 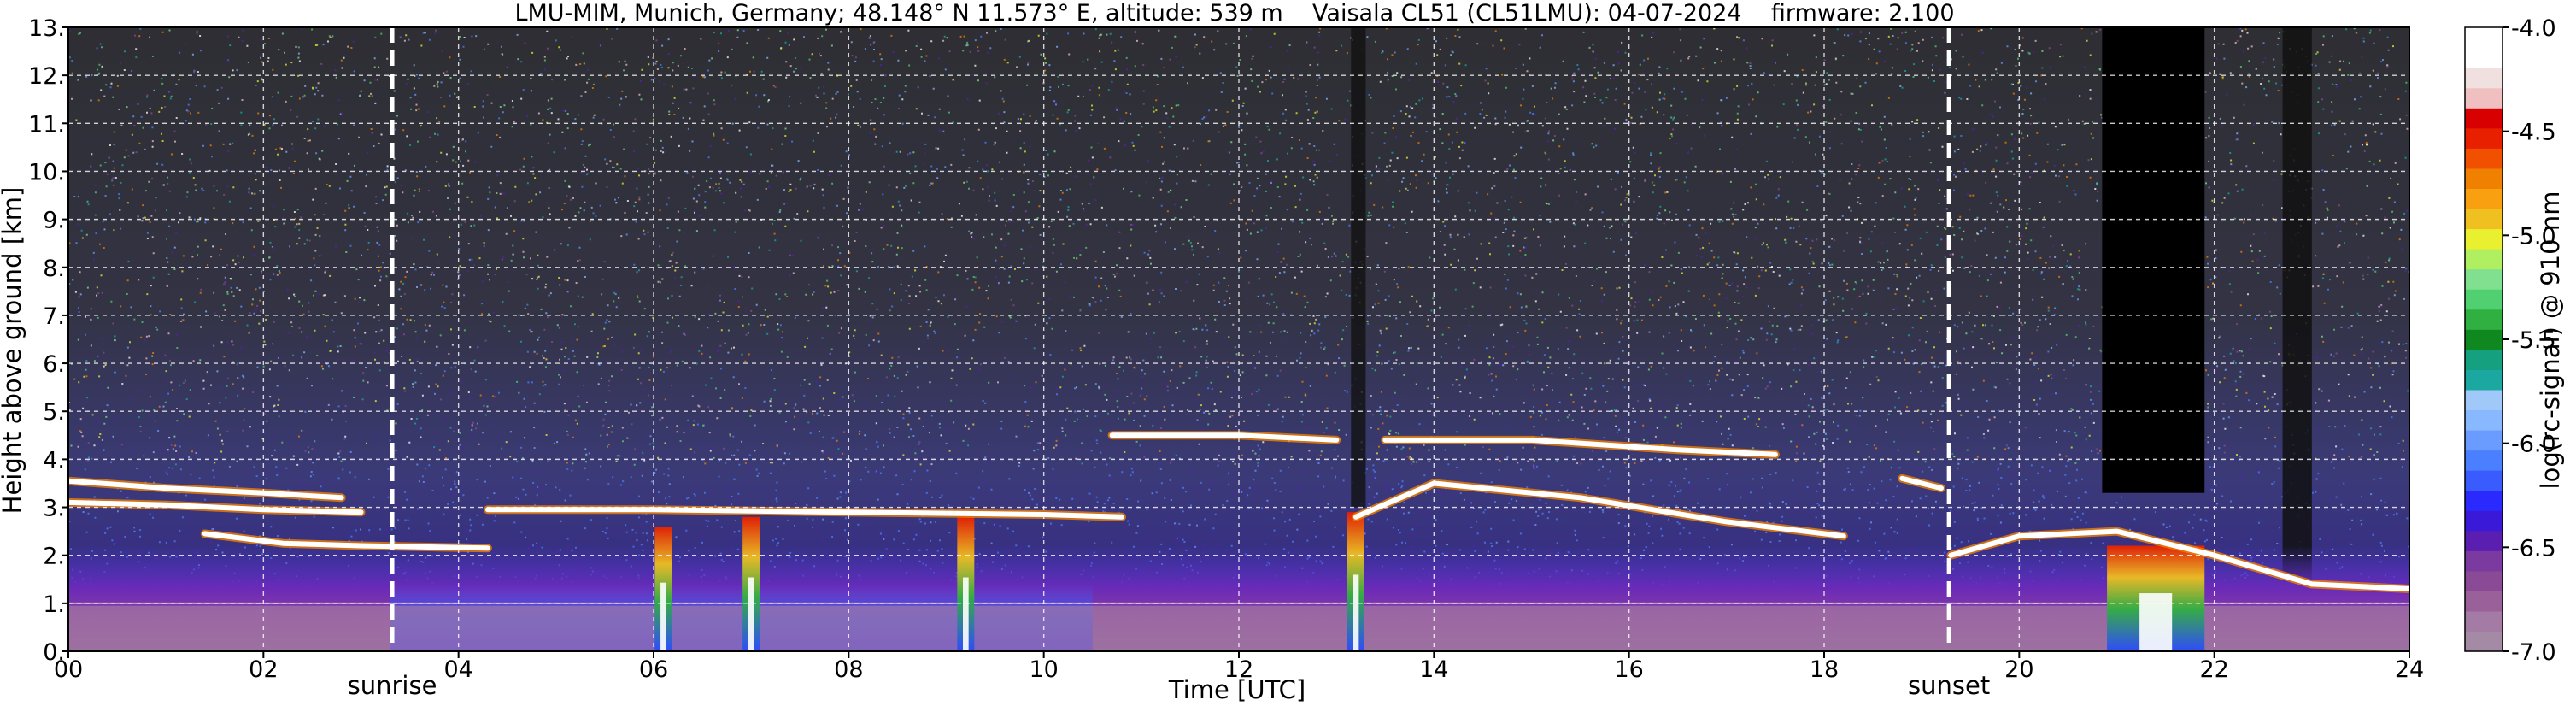 I want to click on x-tick-label: 06, so click(x=653, y=669).